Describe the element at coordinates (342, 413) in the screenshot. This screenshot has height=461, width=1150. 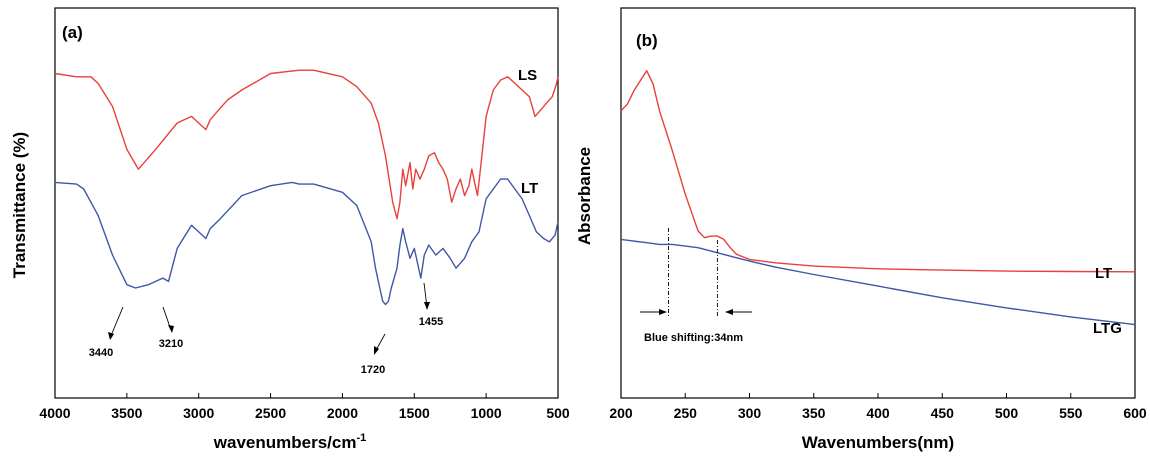
I see `x-tick-label: 2000` at that location.